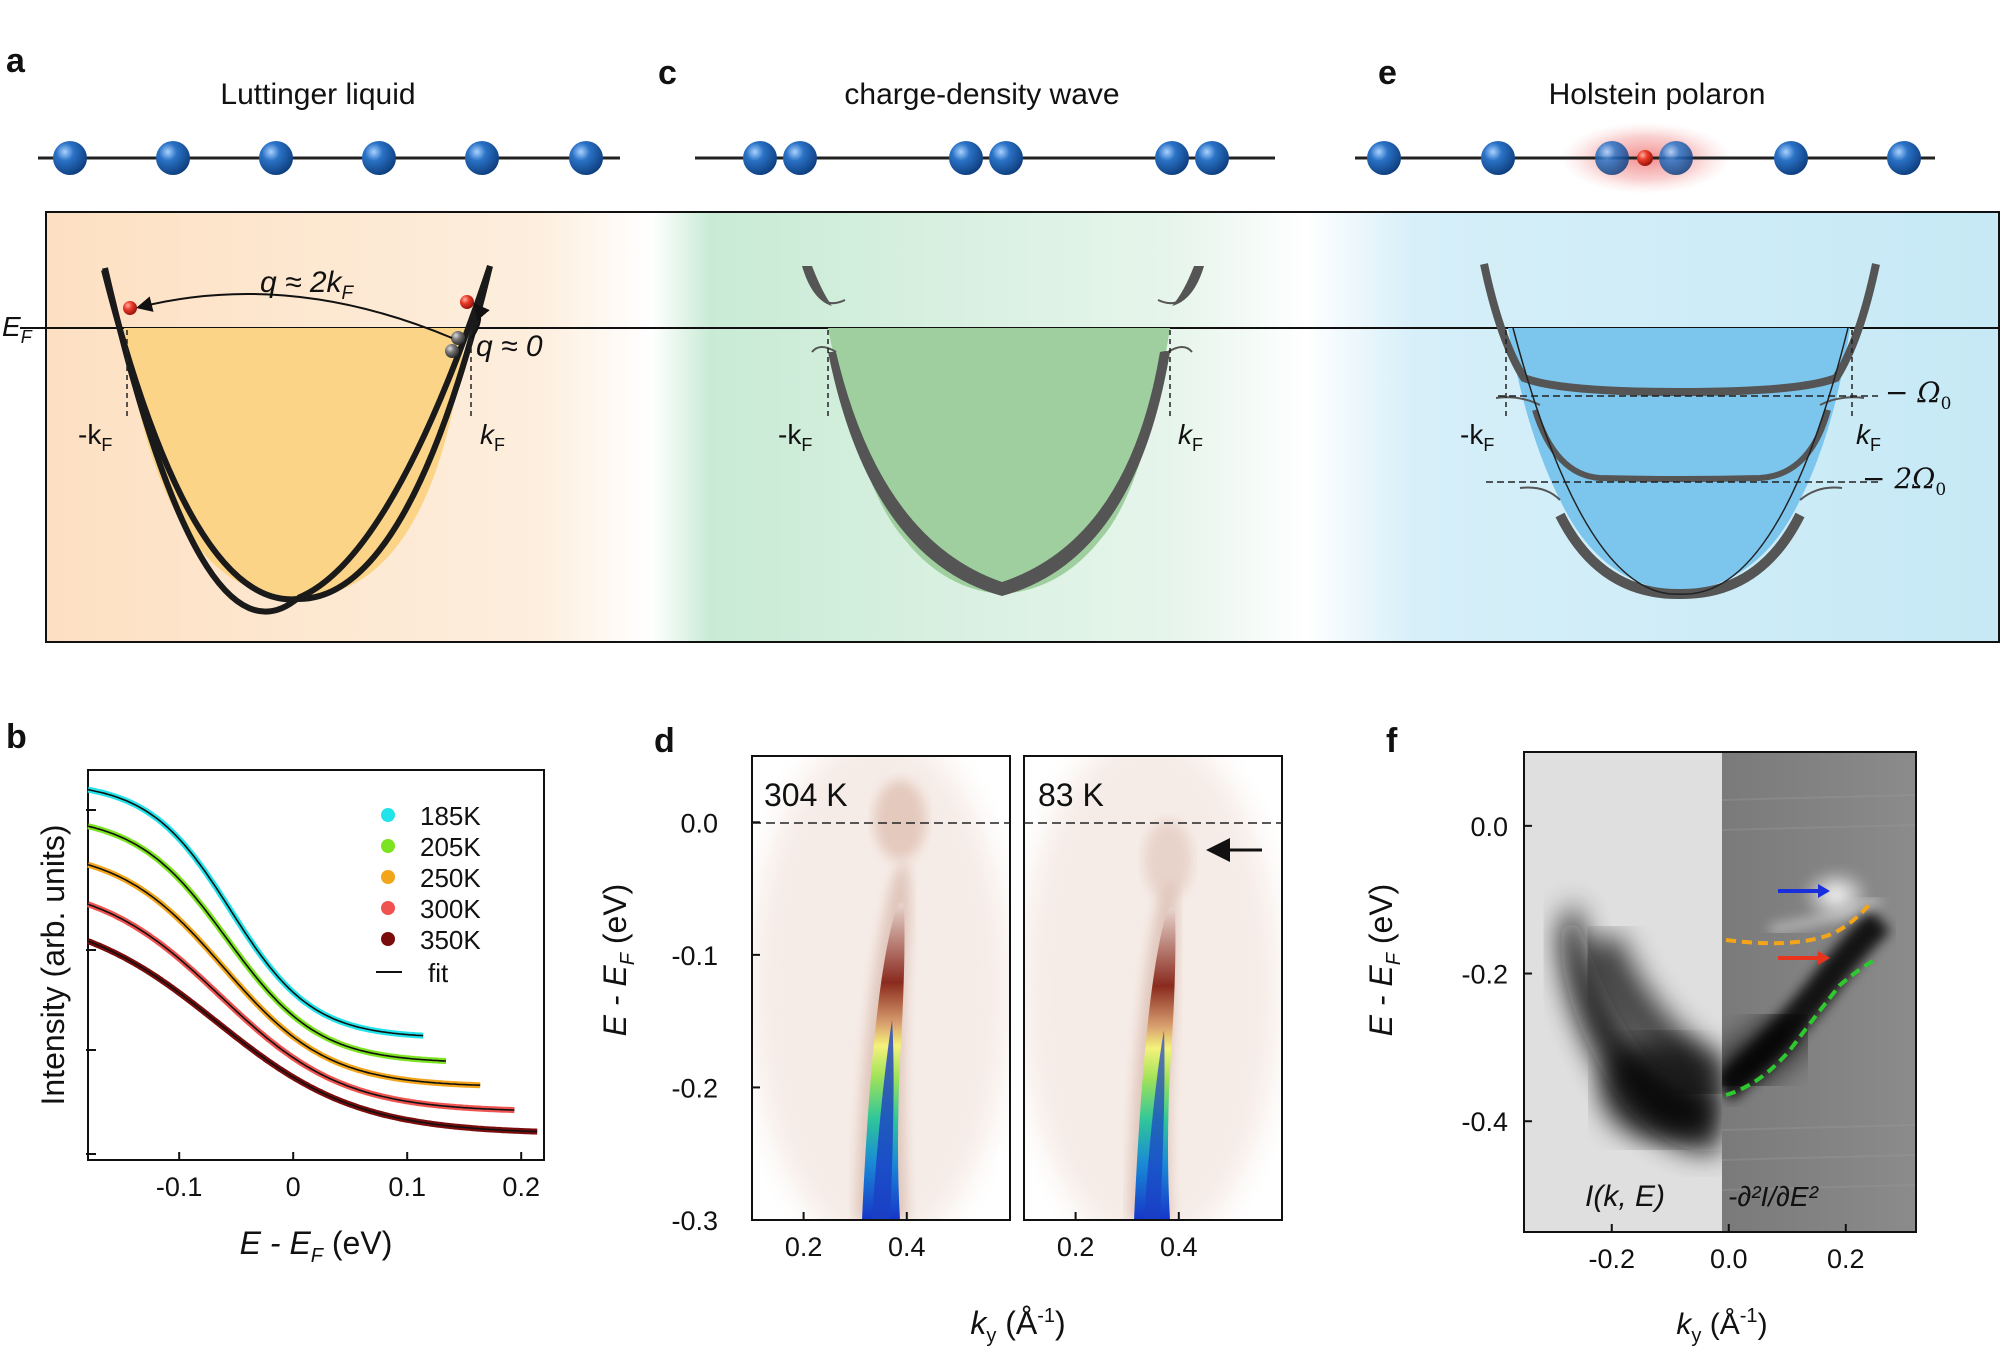 The height and width of the screenshot is (1360, 2000). I want to click on band-luttinger, so click(297, 440).